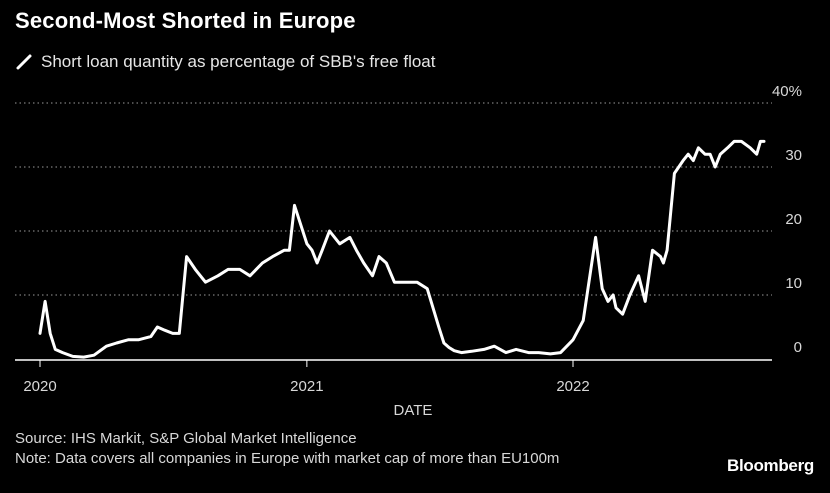 The height and width of the screenshot is (493, 830). Describe the element at coordinates (393, 389) in the screenshot. I see `x-axis: 2020 2021 2022 DATE` at that location.